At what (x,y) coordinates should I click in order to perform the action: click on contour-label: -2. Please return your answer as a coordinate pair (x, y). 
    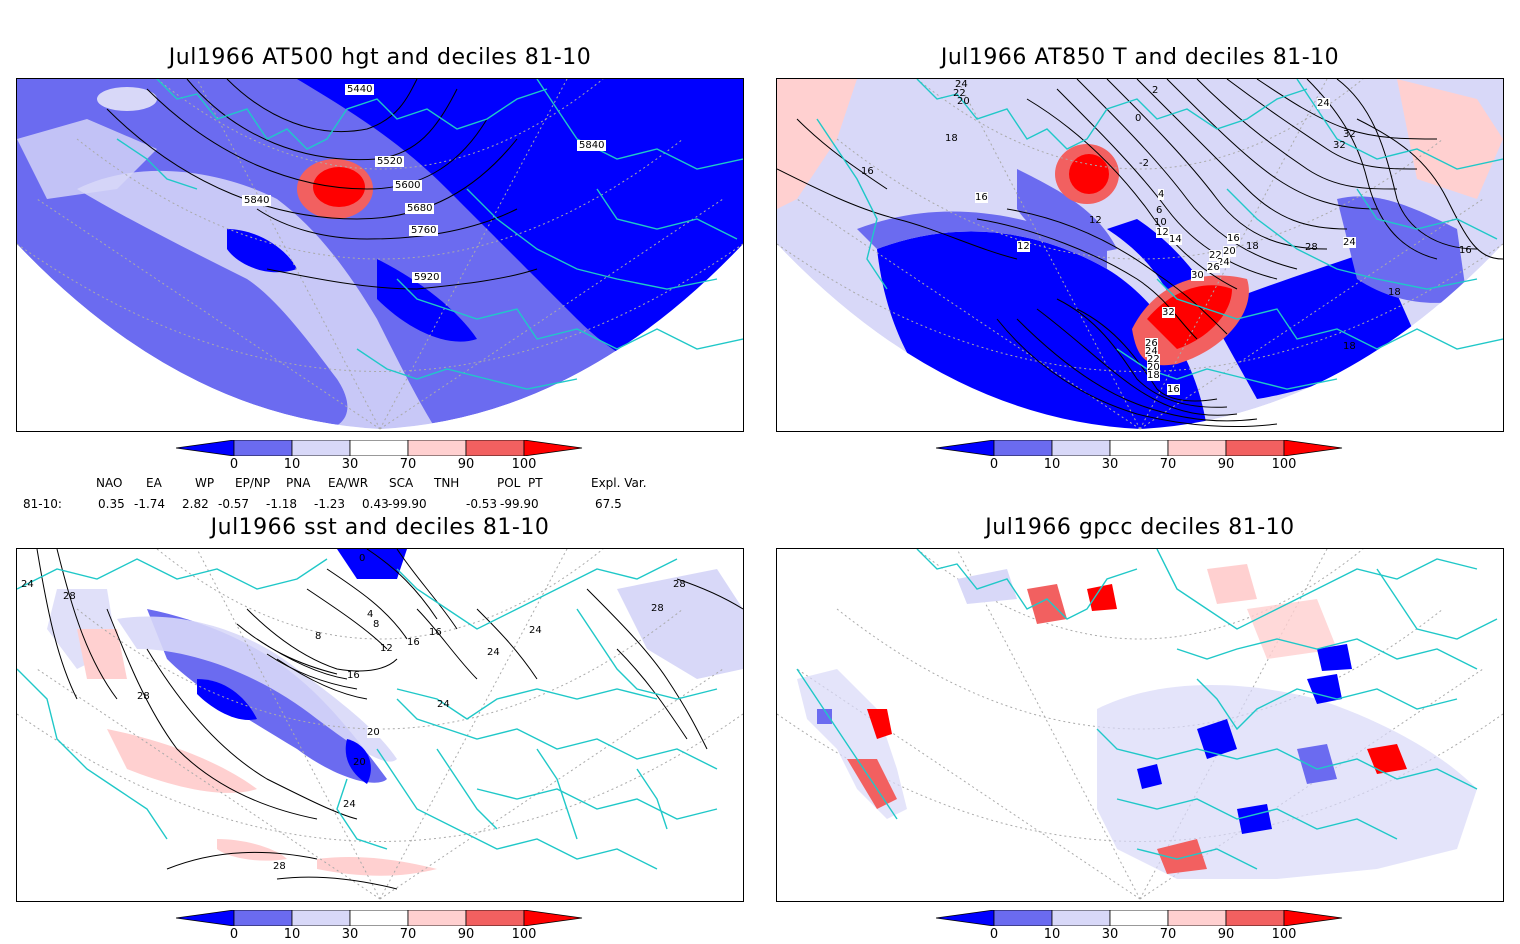
    Looking at the image, I should click on (1144, 163).